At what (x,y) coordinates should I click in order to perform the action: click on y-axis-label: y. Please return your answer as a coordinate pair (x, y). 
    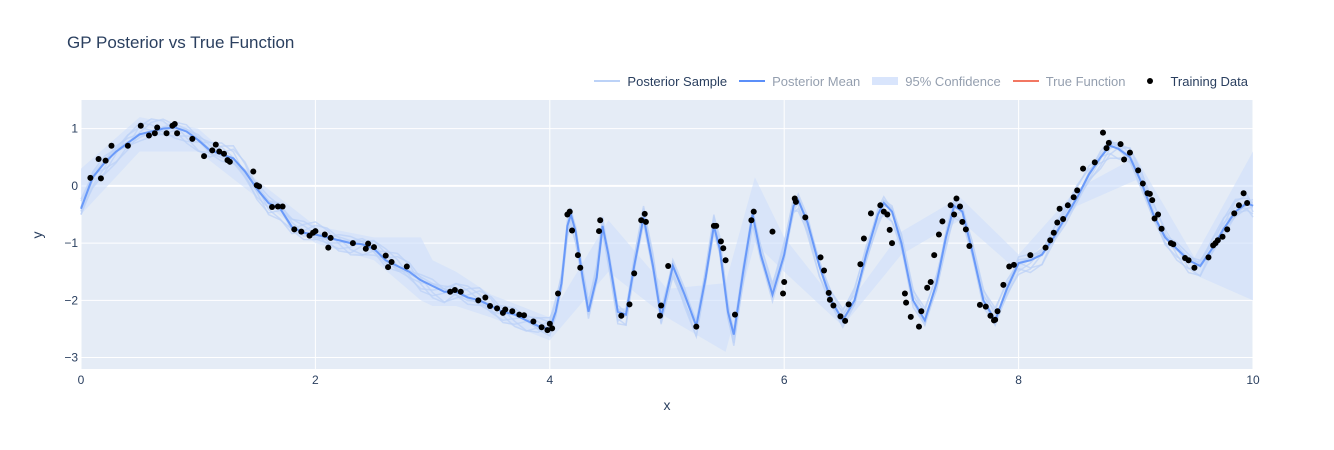
    Looking at the image, I should click on (37, 235).